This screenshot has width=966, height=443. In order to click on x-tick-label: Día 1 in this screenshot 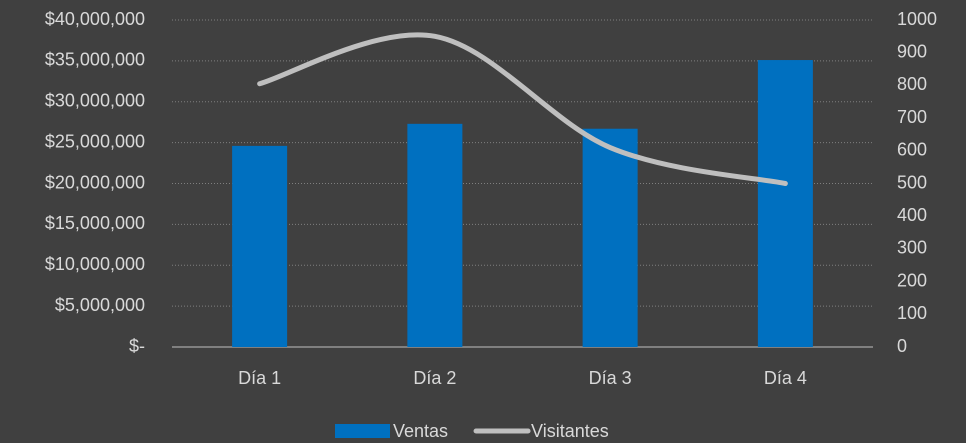, I will do `click(259, 378)`.